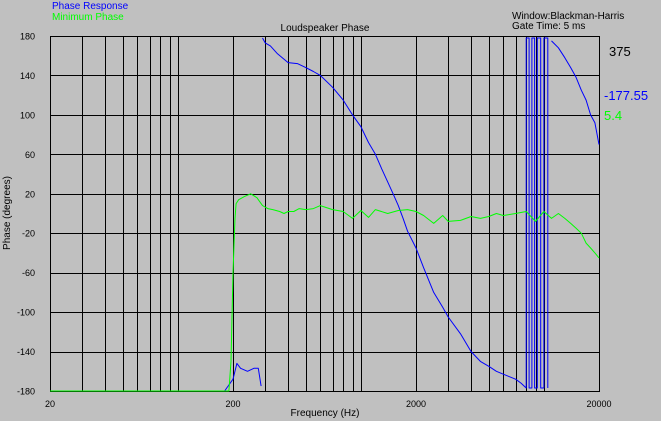  I want to click on x-tick-label: 20000, so click(598, 404).